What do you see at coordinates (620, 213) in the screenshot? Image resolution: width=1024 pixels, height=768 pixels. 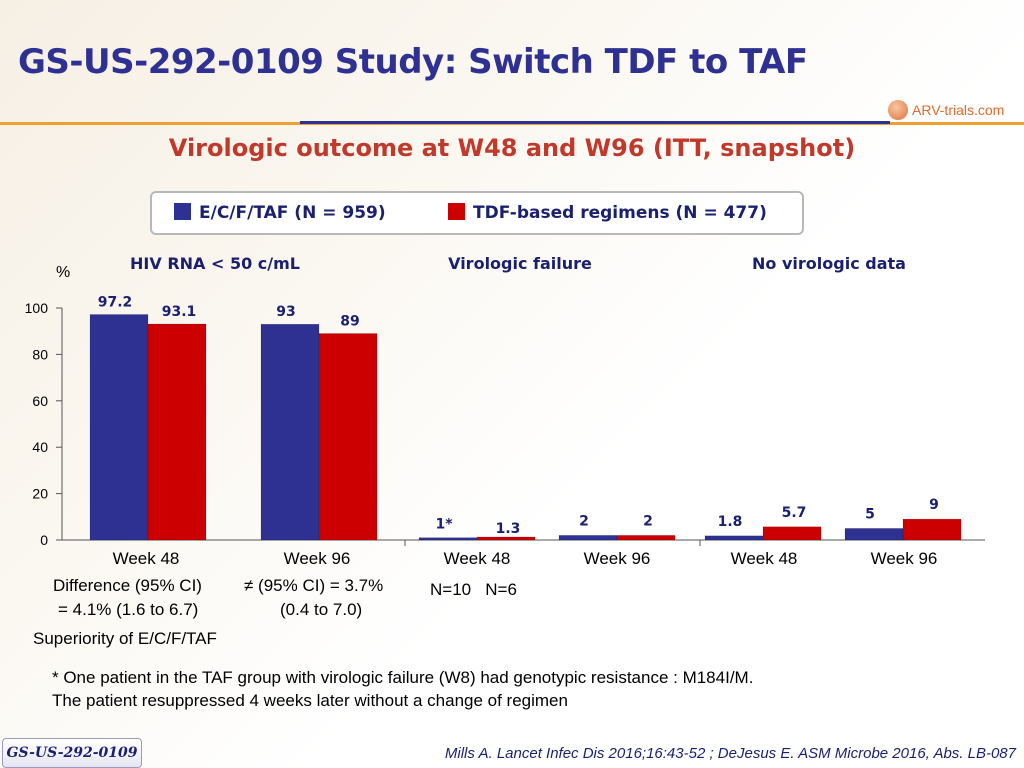 I see `legend-label-tdf: TDF-based regimens (N = 477)` at bounding box center [620, 213].